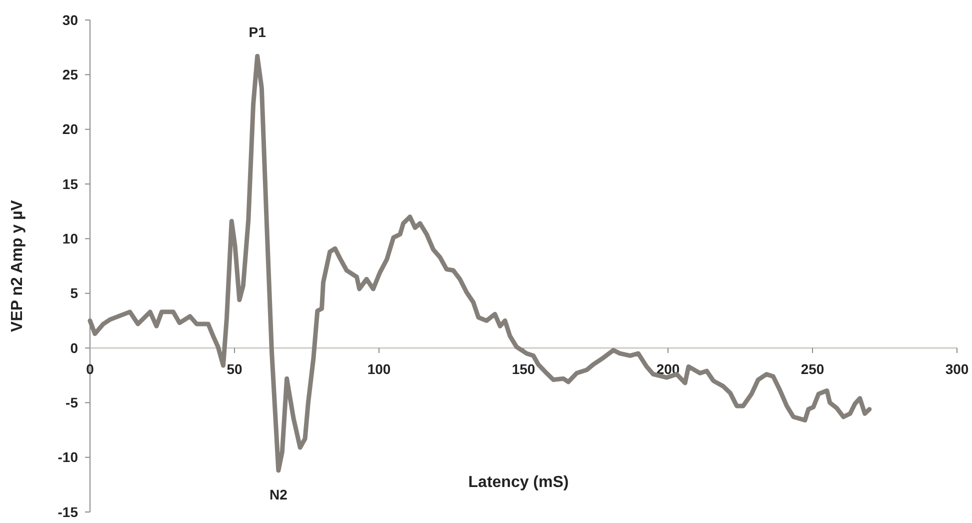 This screenshot has height=523, width=972. Describe the element at coordinates (70, 238) in the screenshot. I see `y-tick-label: 10` at that location.